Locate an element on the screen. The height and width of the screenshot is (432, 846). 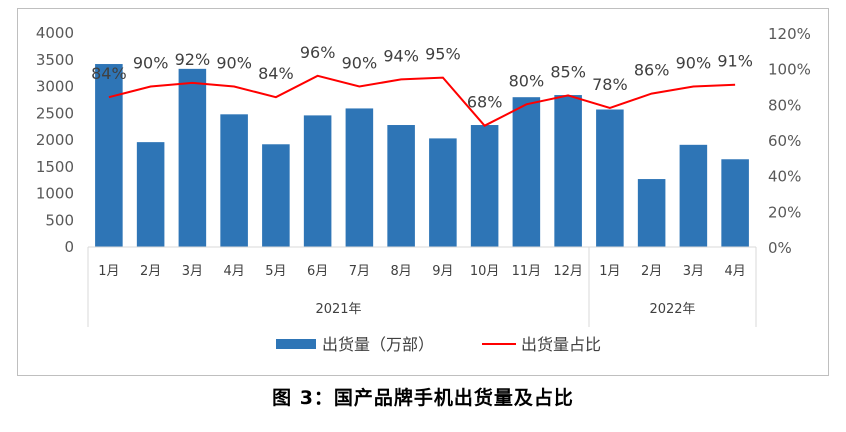
y-right-tick-label: 40% is located at coordinates (784, 177).